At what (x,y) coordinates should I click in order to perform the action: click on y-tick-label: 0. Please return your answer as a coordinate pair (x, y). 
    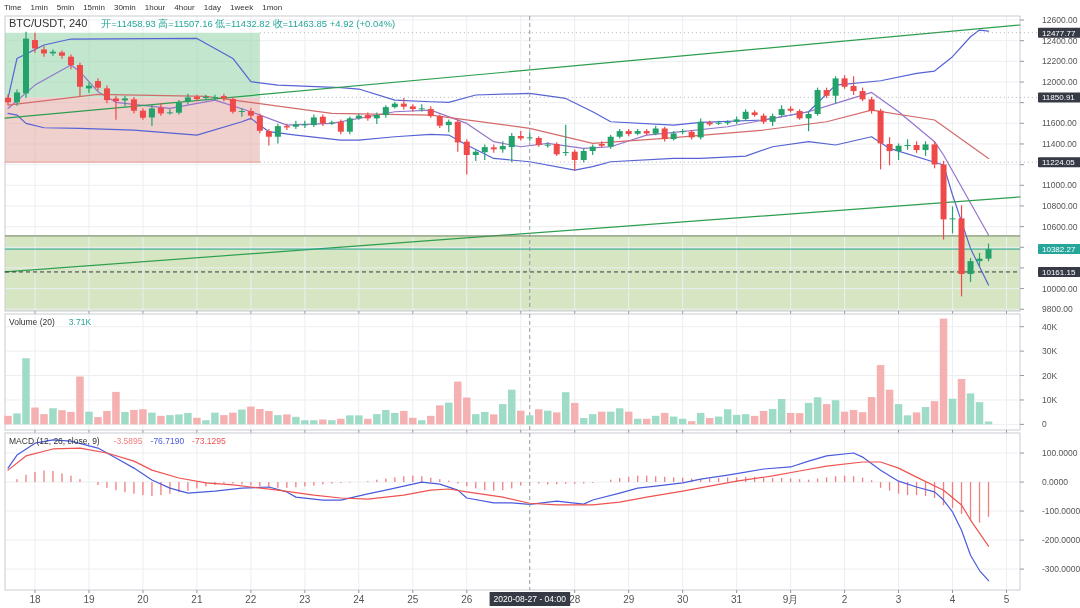
    Looking at the image, I should click on (1044, 424).